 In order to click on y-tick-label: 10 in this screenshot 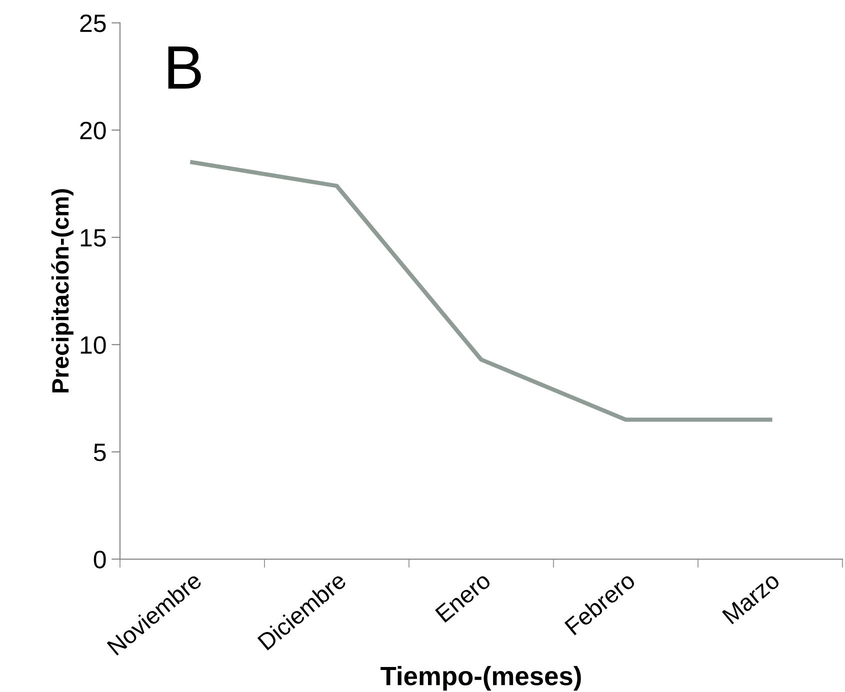, I will do `click(93, 345)`.